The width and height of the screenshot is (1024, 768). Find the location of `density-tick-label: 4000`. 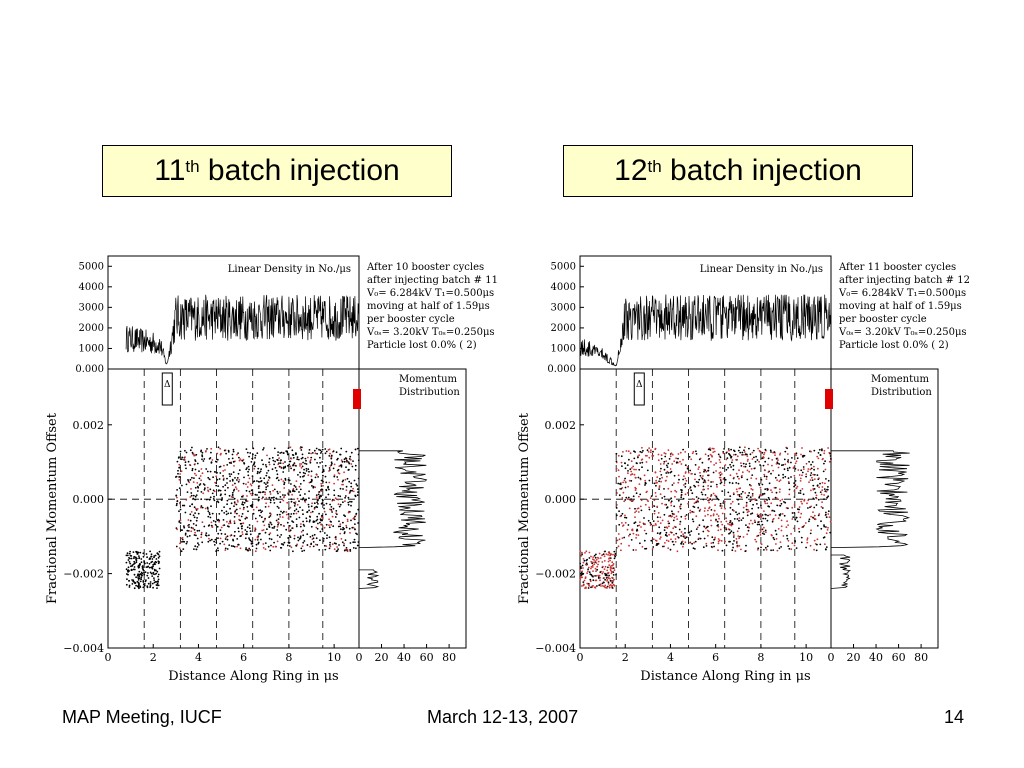

density-tick-label: 4000 is located at coordinates (91, 287).